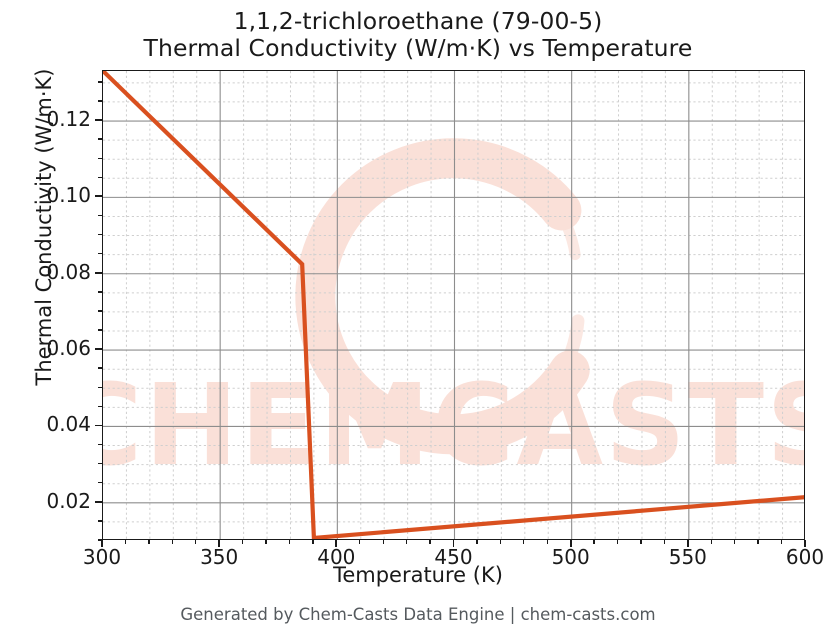  Describe the element at coordinates (805, 557) in the screenshot. I see `x-tick-label: 600` at that location.